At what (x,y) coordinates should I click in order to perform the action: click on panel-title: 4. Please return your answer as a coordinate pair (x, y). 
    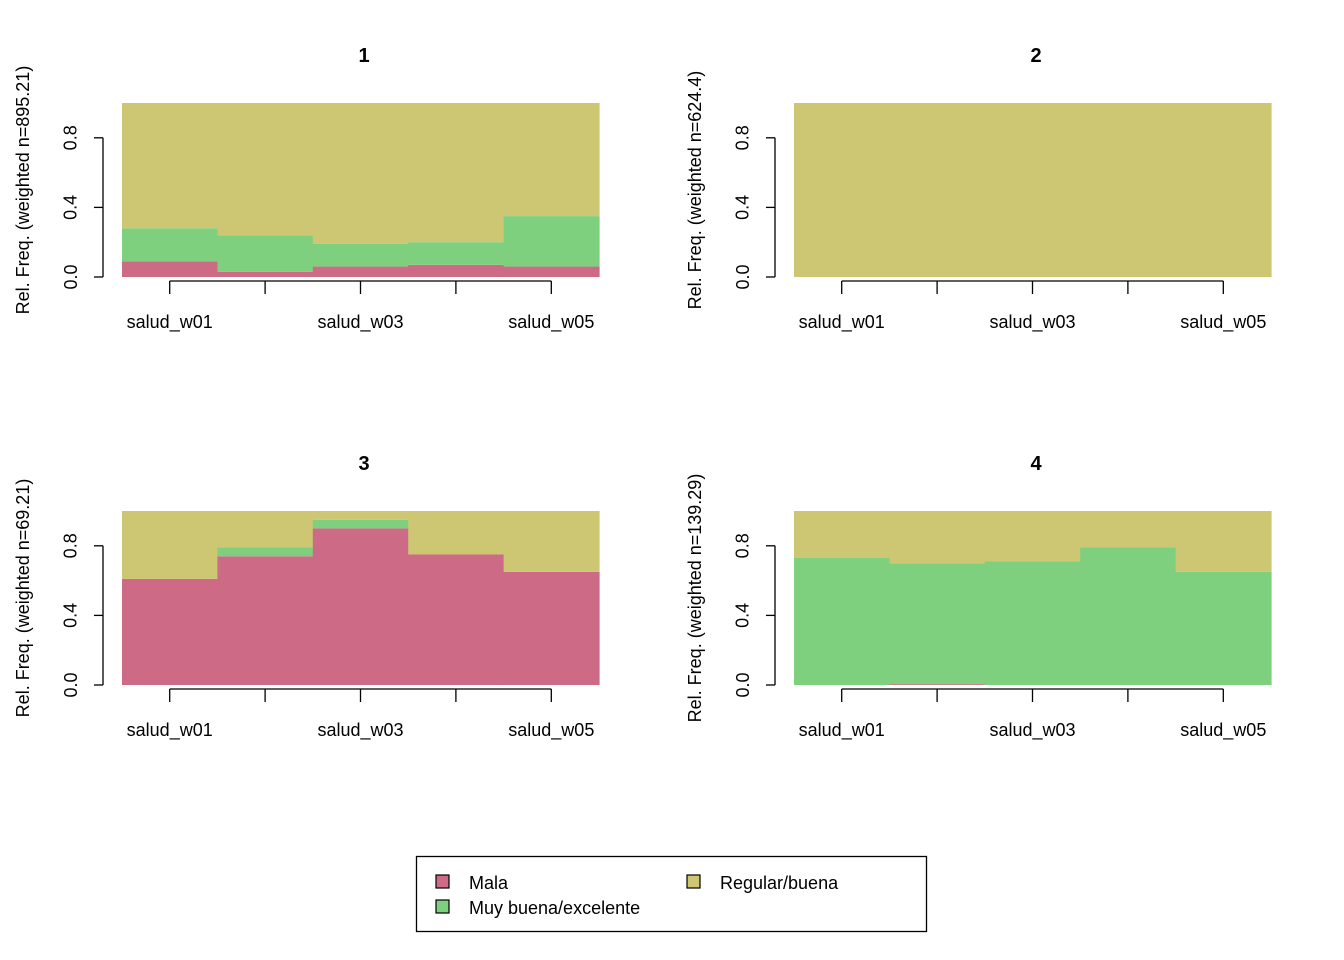
    Looking at the image, I should click on (1036, 464).